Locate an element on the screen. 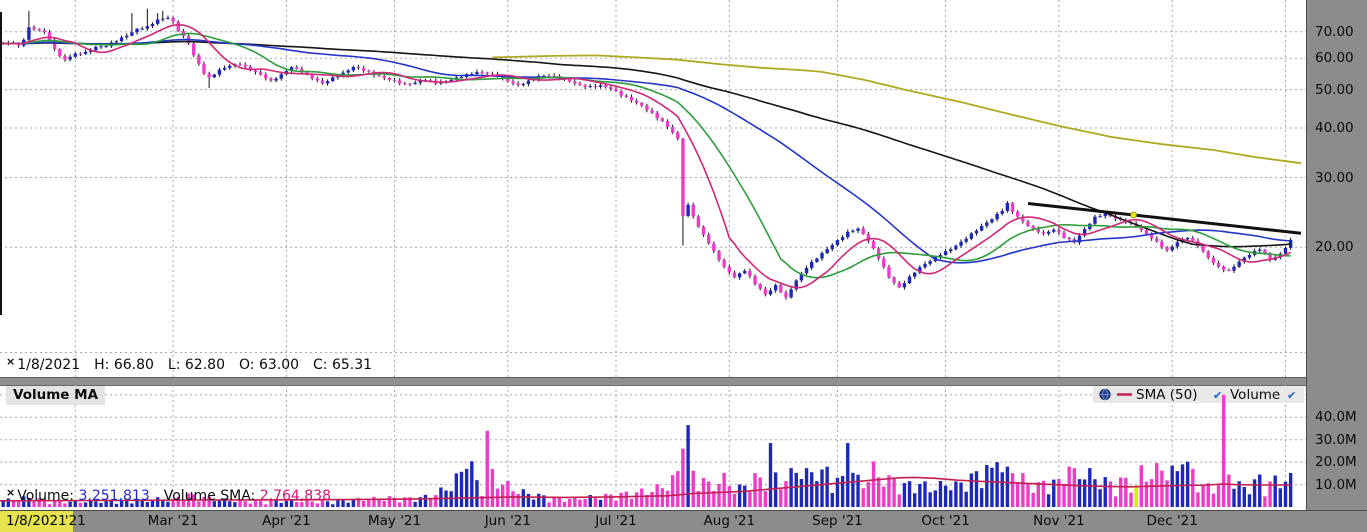  high-value: 66.80 is located at coordinates (133, 365).